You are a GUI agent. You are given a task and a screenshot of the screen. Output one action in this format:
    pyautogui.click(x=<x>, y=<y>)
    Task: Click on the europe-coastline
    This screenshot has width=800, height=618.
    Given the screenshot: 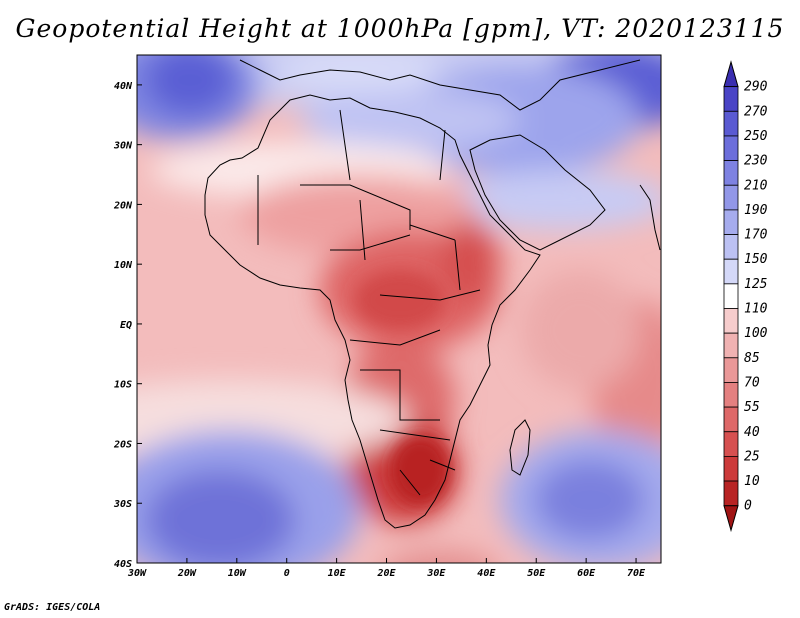 What is the action you would take?
    pyautogui.click(x=440, y=85)
    